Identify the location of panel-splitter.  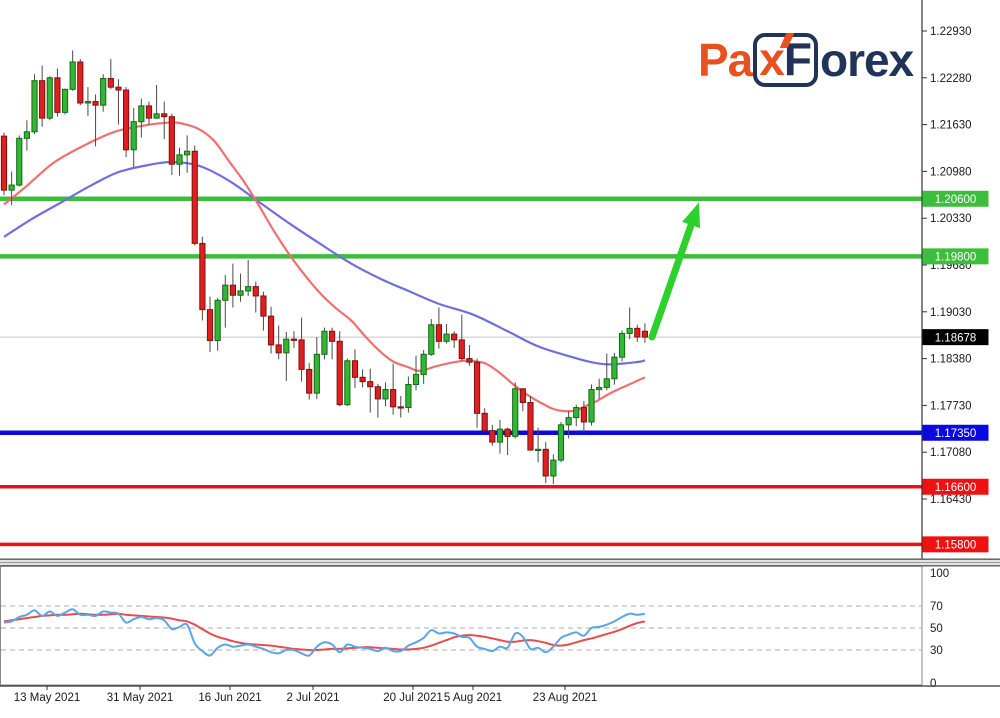
(500, 562).